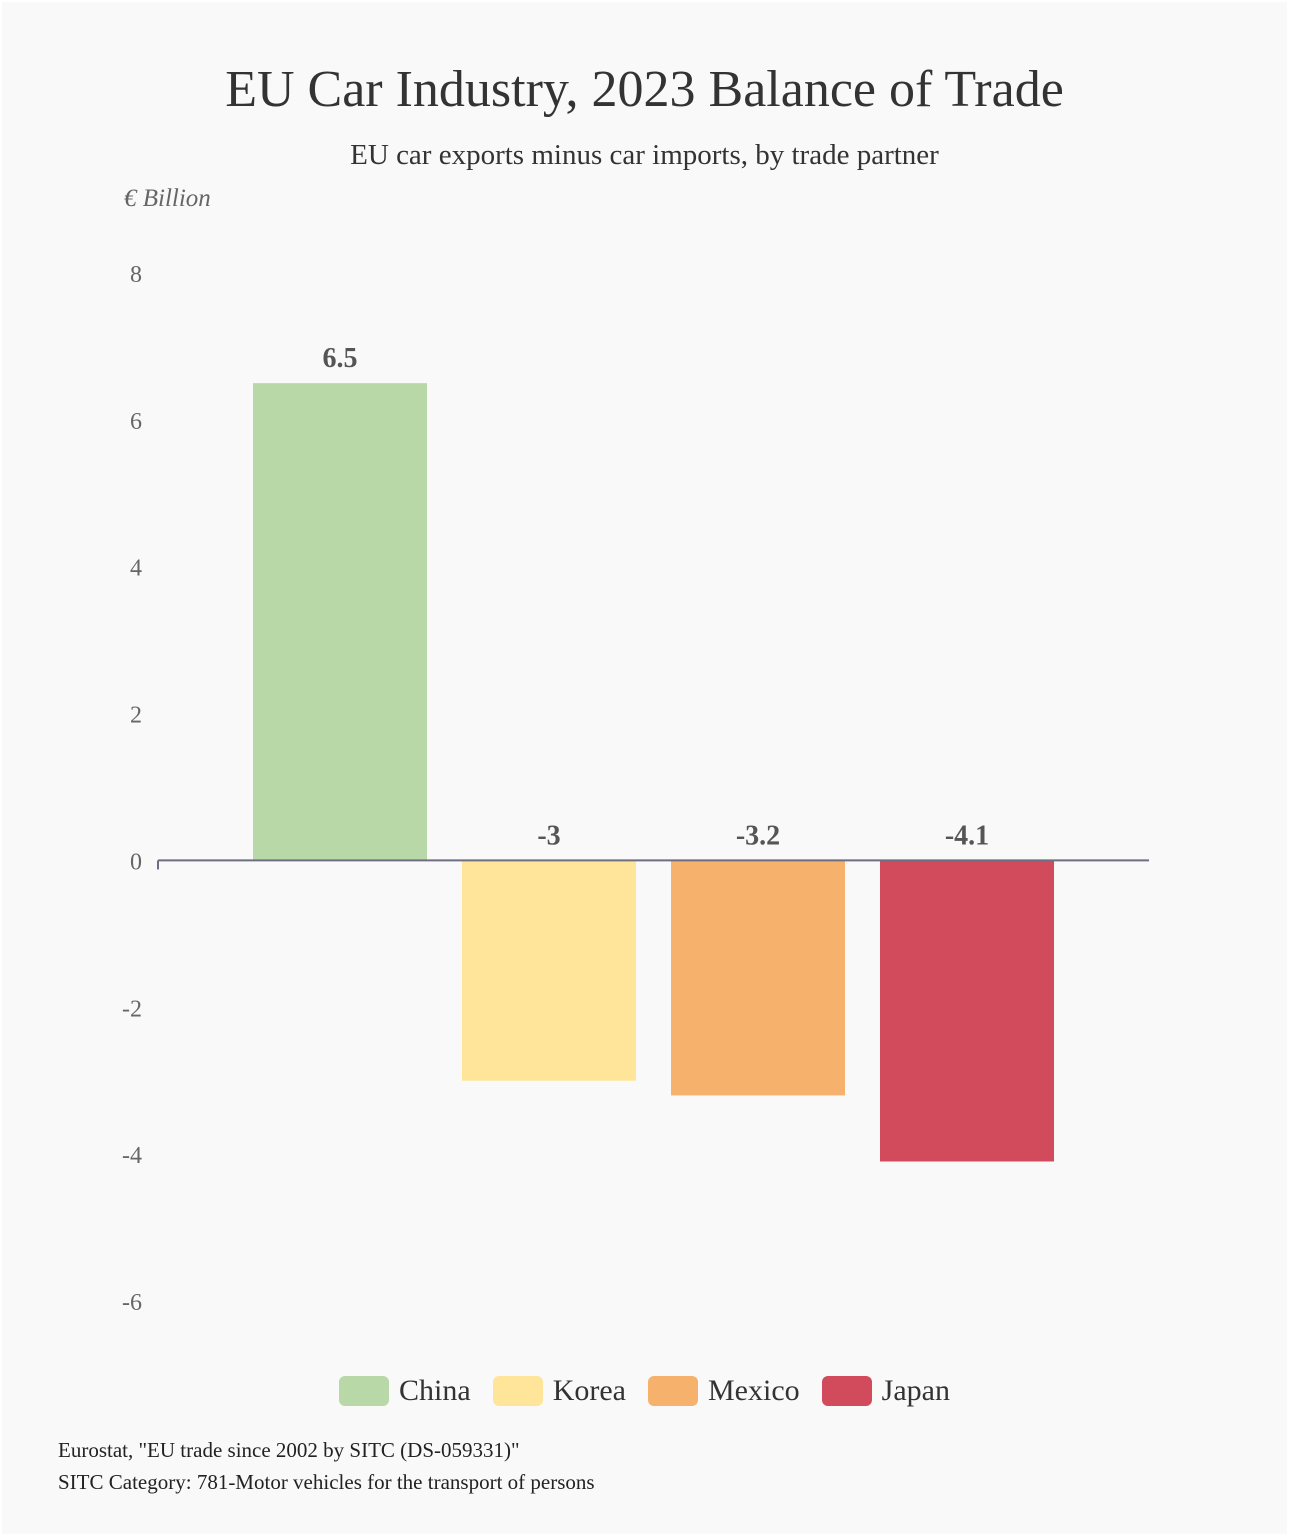  What do you see at coordinates (340, 358) in the screenshot?
I see `data-label-china: 6.5` at bounding box center [340, 358].